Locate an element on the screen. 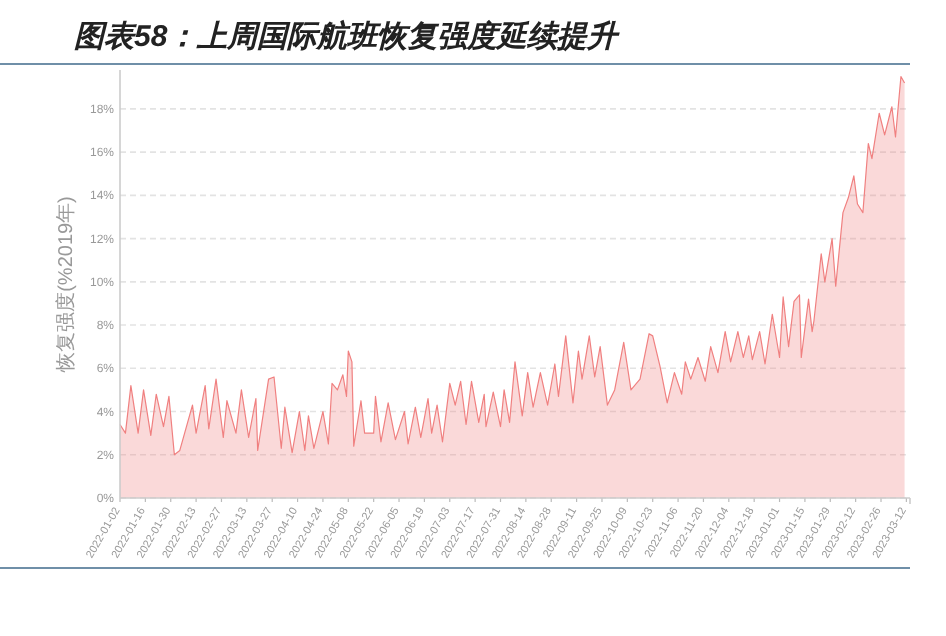 This screenshot has height=636, width=946. y-axis-title: 恢复强度(%2019年) is located at coordinates (66, 285).